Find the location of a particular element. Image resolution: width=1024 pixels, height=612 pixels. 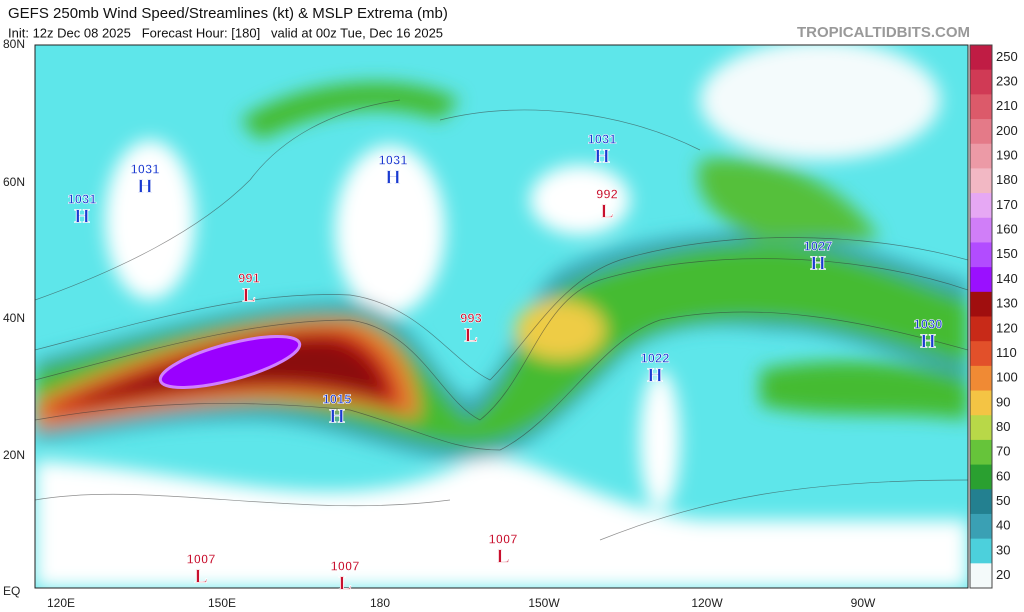

watermark: TROPICALTIDBITS.COM is located at coordinates (883, 32).